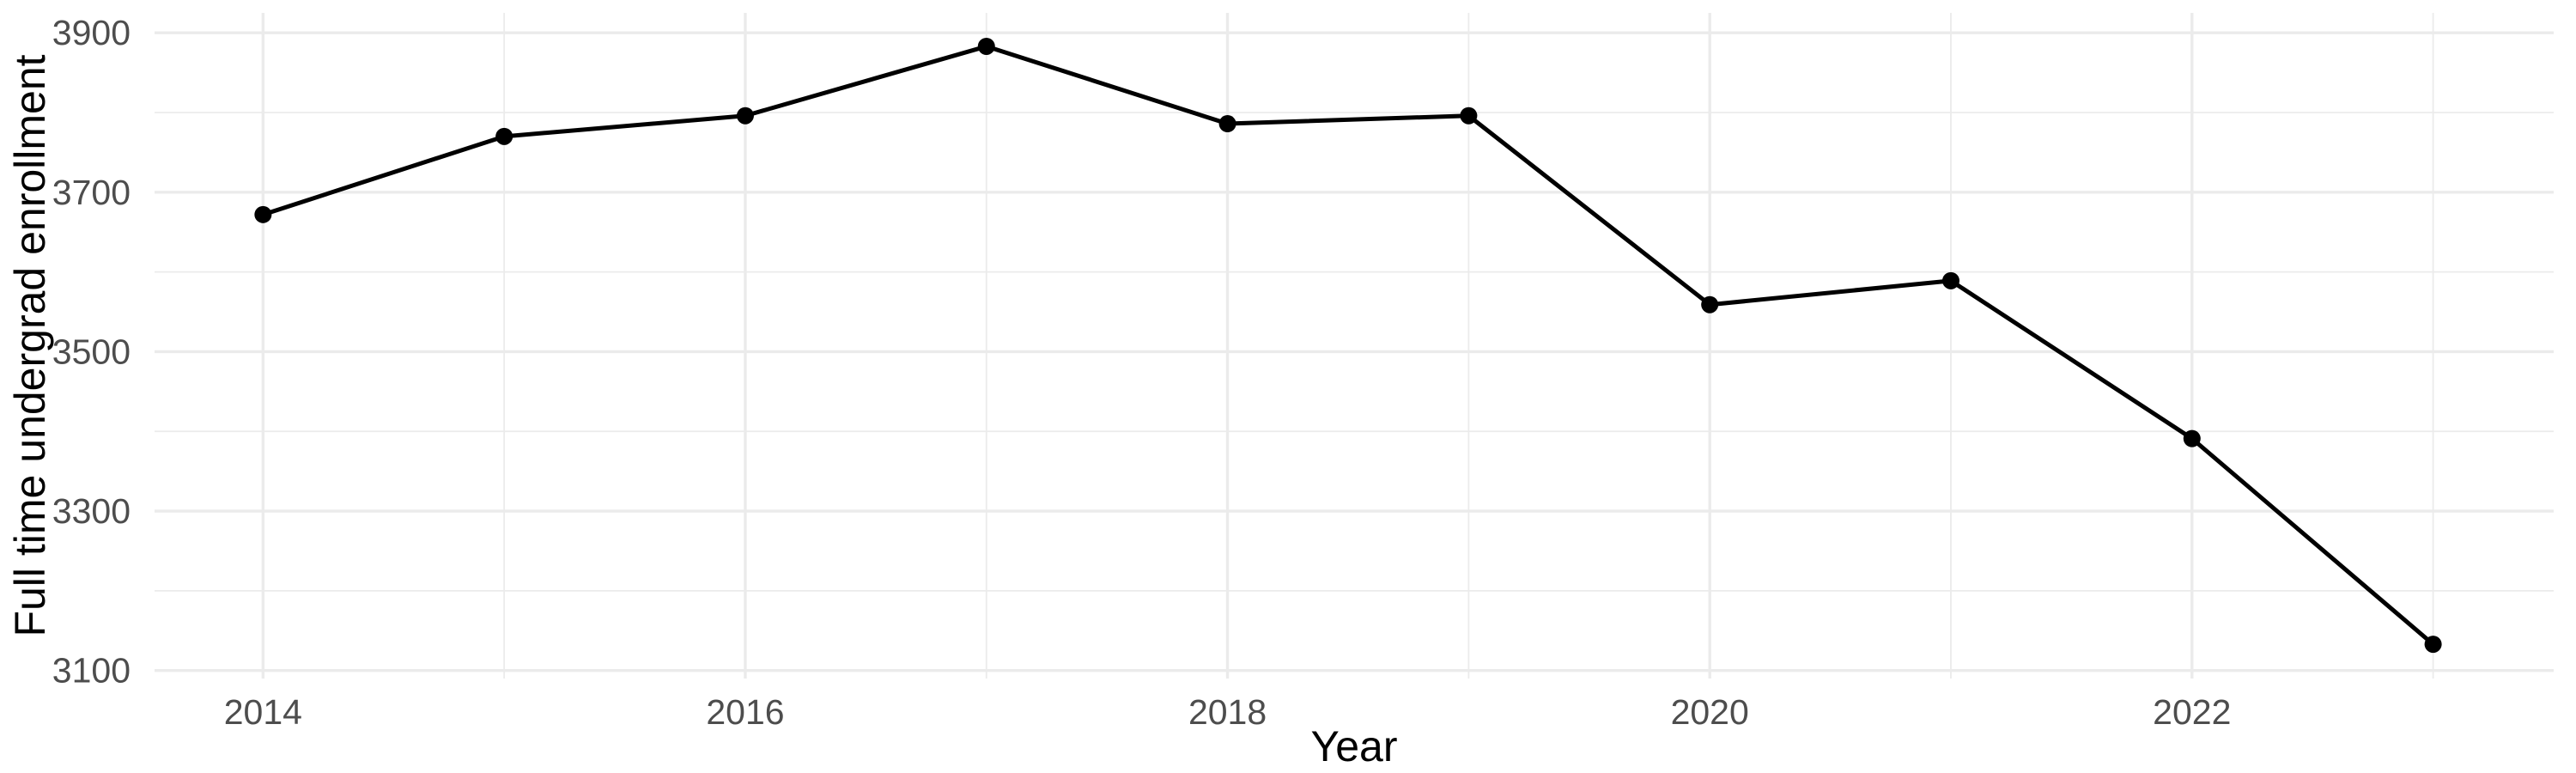  I want to click on x-tick-label: 2022, so click(2192, 712).